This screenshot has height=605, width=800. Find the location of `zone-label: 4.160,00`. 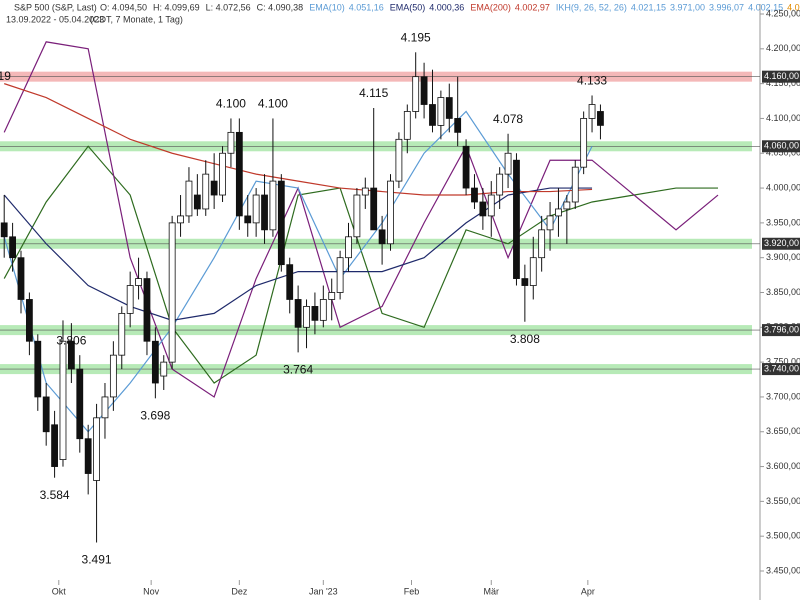

zone-label: 4.160,00 is located at coordinates (781, 76).